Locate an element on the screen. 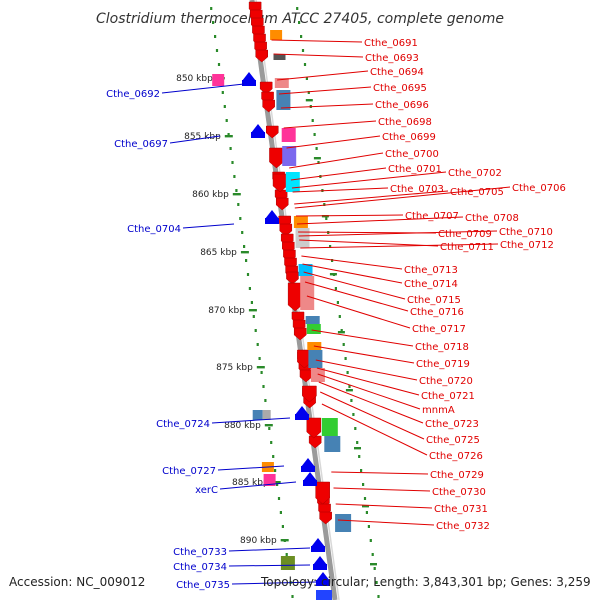  gene-label: Cthe_0727 is located at coordinates (189, 471).